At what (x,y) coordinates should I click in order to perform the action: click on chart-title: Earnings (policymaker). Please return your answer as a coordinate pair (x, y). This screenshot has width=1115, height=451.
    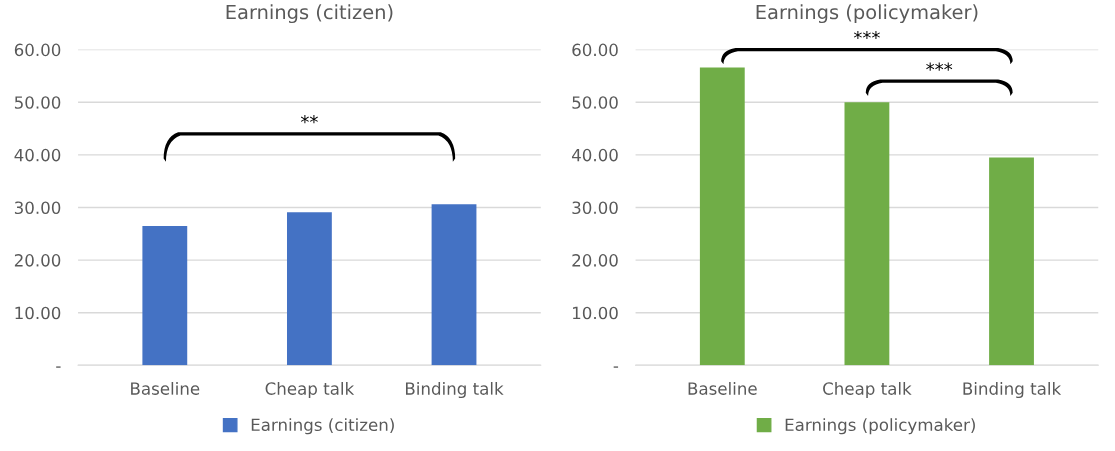
    Looking at the image, I should click on (867, 14).